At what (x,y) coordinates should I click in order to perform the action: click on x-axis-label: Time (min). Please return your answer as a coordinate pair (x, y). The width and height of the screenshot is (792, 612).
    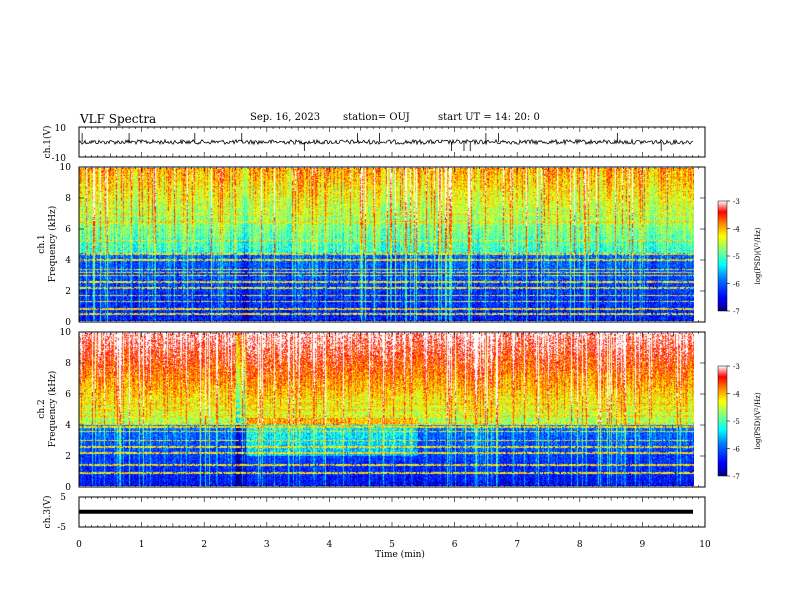
    Looking at the image, I should click on (400, 554).